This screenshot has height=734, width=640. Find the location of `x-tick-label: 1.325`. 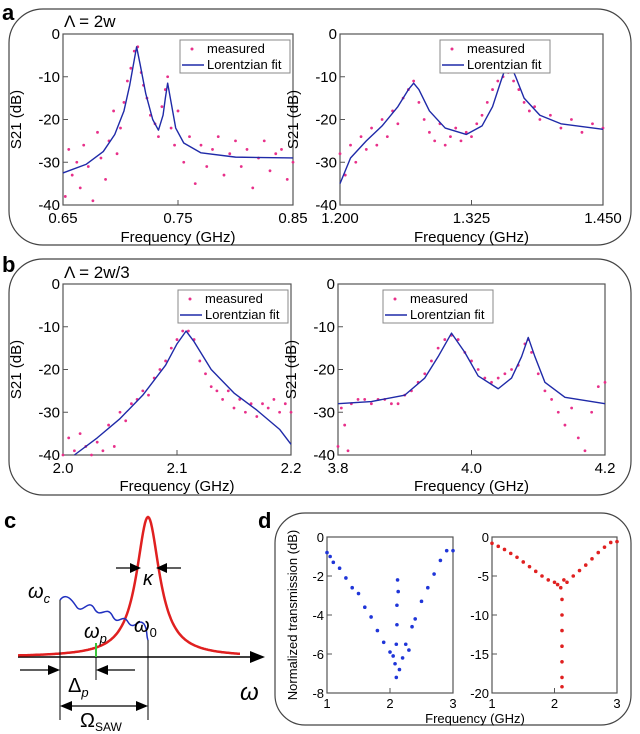

x-tick-label: 1.325 is located at coordinates (472, 218).